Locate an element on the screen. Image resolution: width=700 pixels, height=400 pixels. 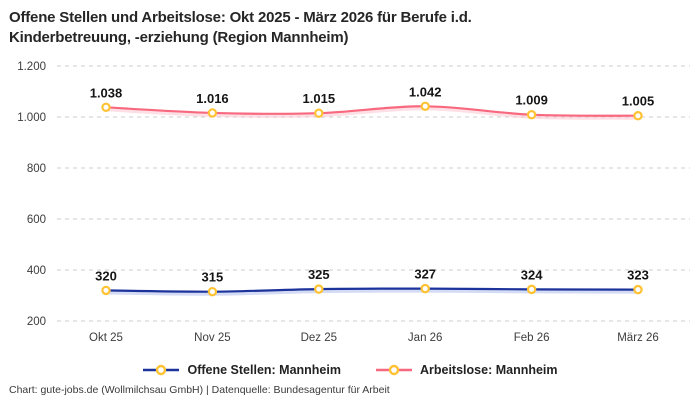
data-point-label: 320 is located at coordinates (106, 275).